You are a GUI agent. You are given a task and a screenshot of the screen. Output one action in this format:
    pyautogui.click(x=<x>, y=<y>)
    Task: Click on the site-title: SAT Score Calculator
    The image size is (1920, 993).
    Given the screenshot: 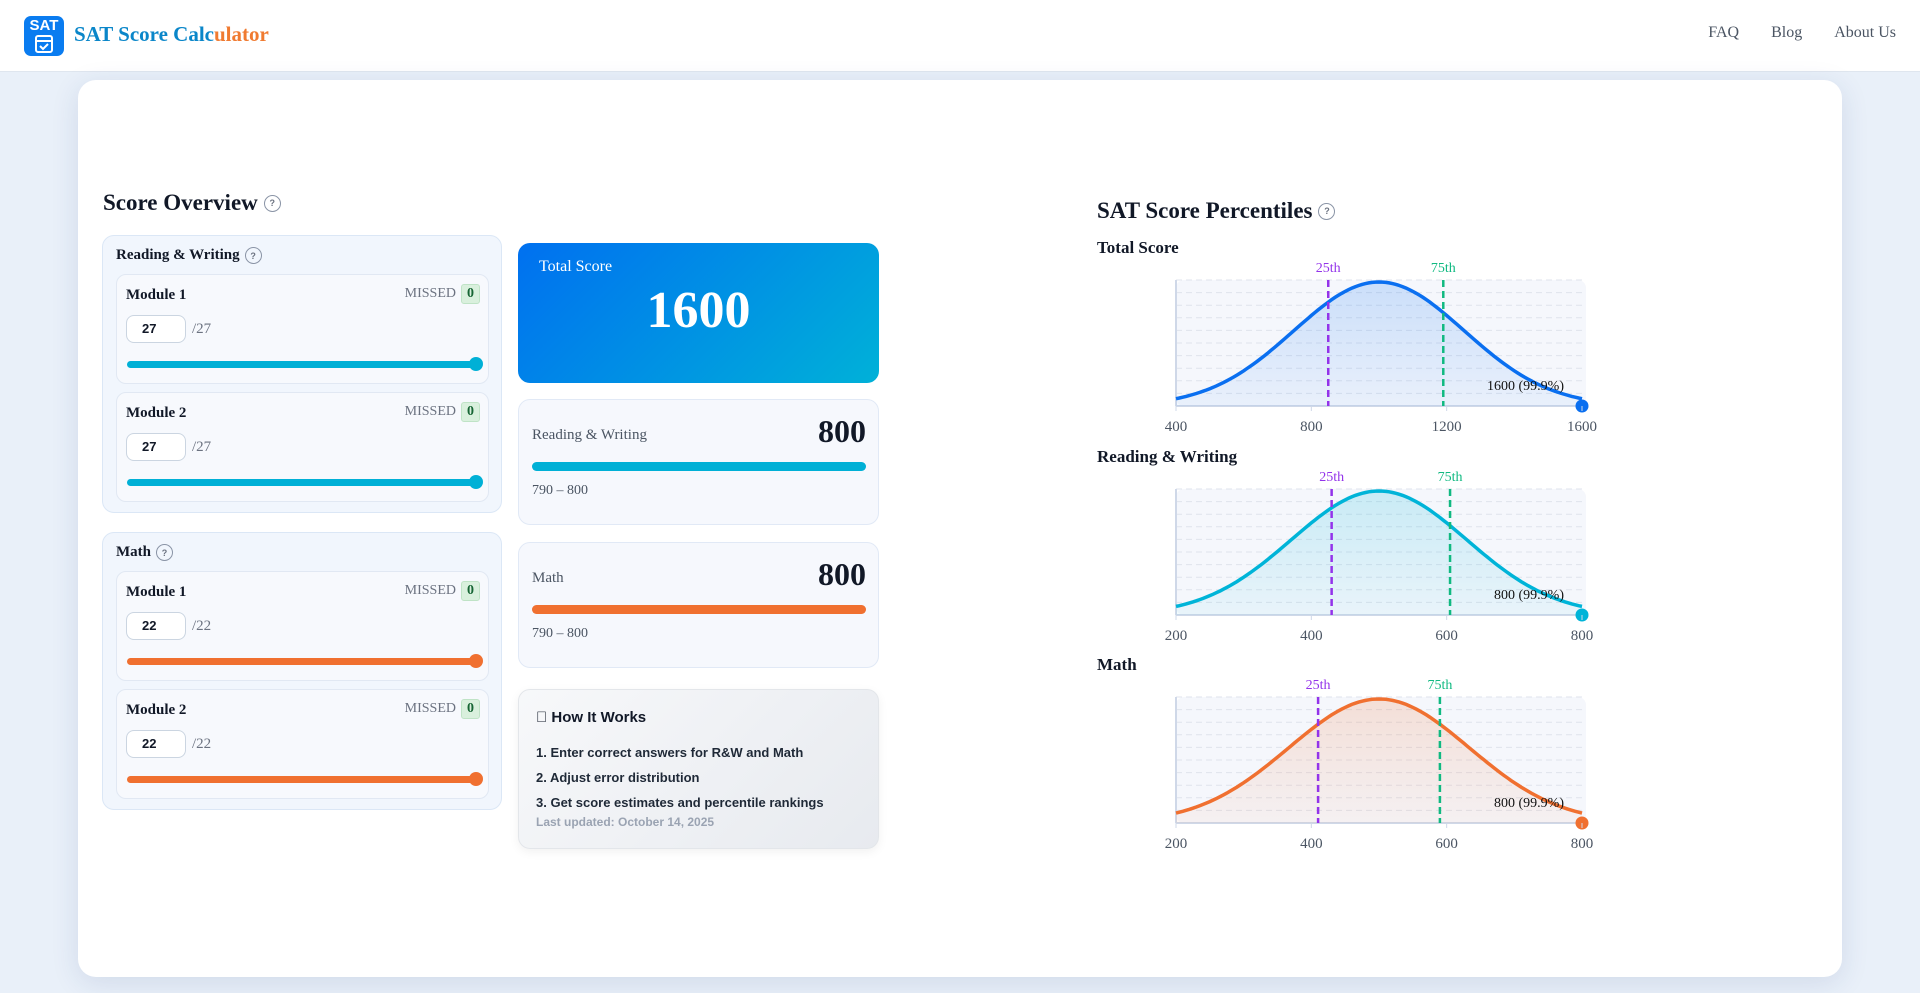 What is the action you would take?
    pyautogui.click(x=171, y=34)
    